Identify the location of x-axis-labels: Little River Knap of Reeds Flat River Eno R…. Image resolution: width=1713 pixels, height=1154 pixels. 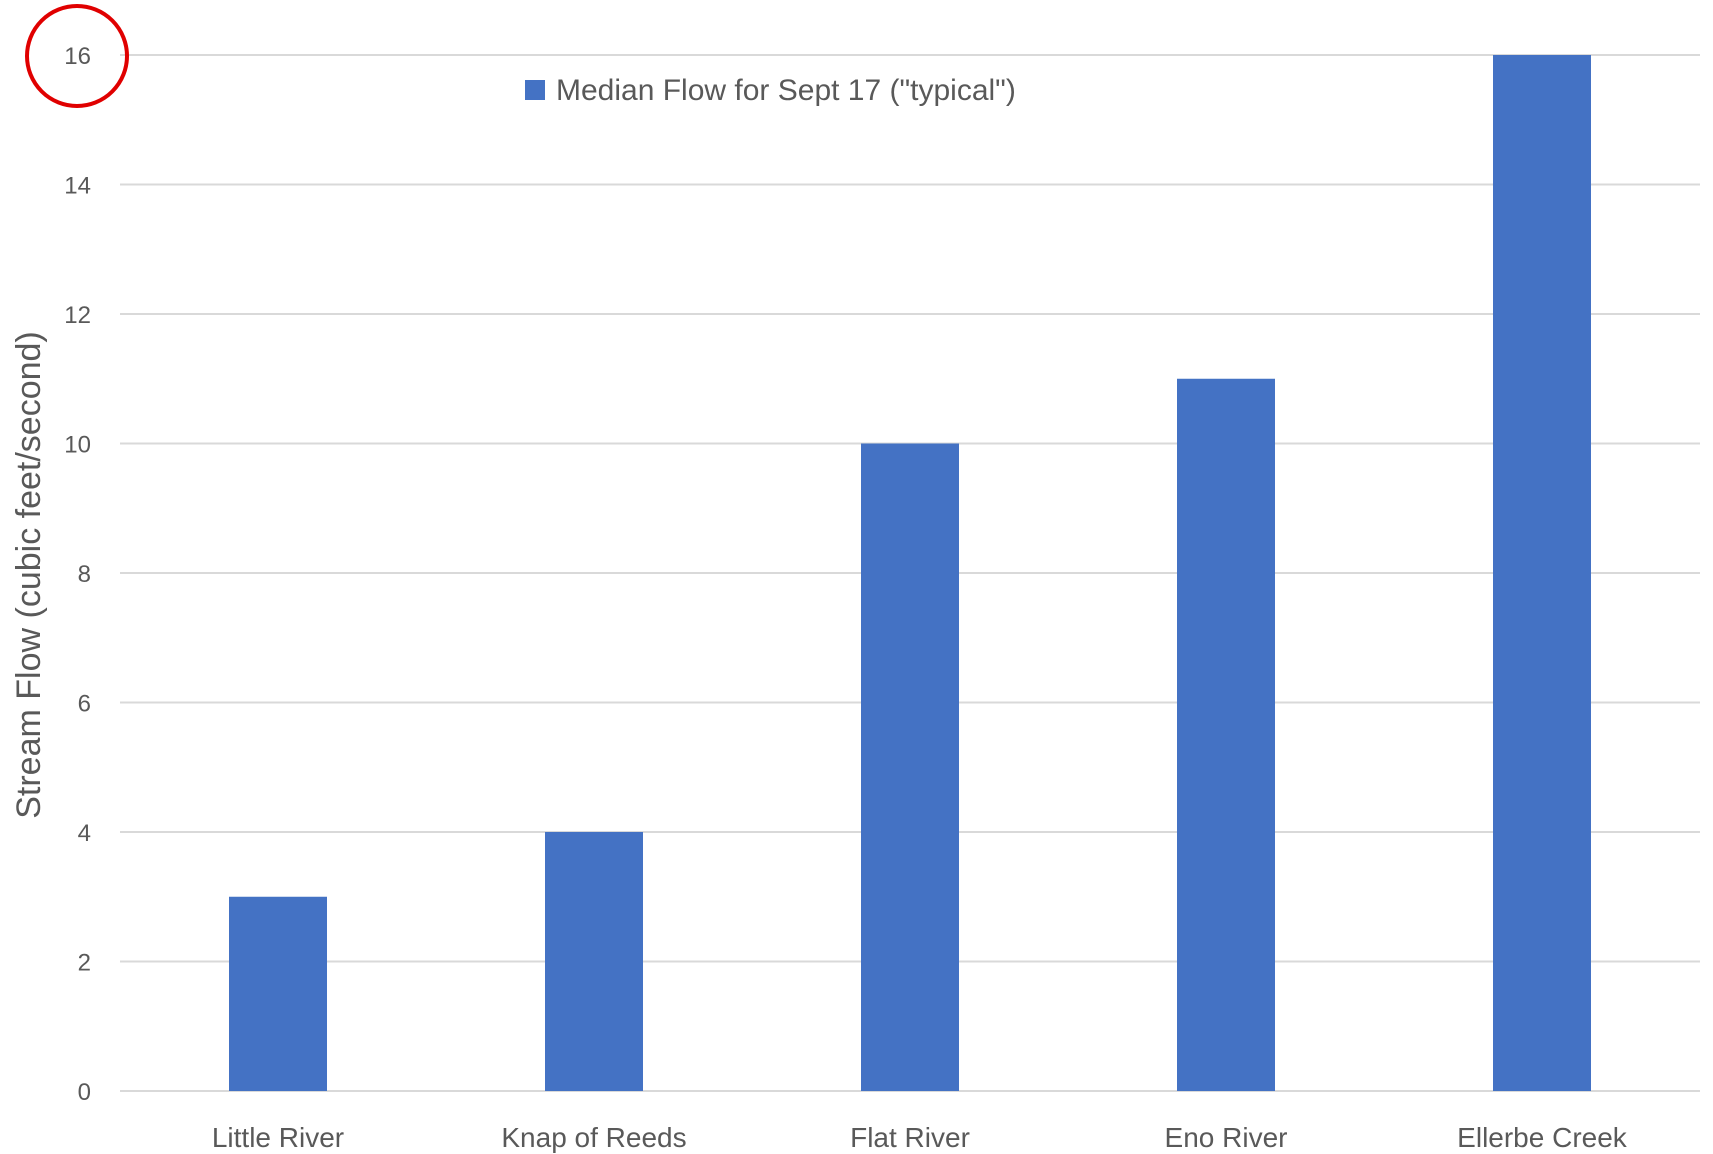
(920, 1137).